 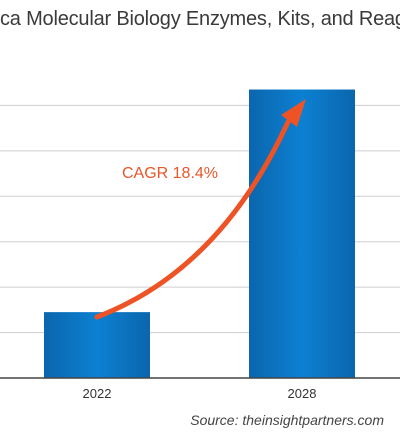 I want to click on x-tick-labels: 2022 2028, so click(x=200, y=393).